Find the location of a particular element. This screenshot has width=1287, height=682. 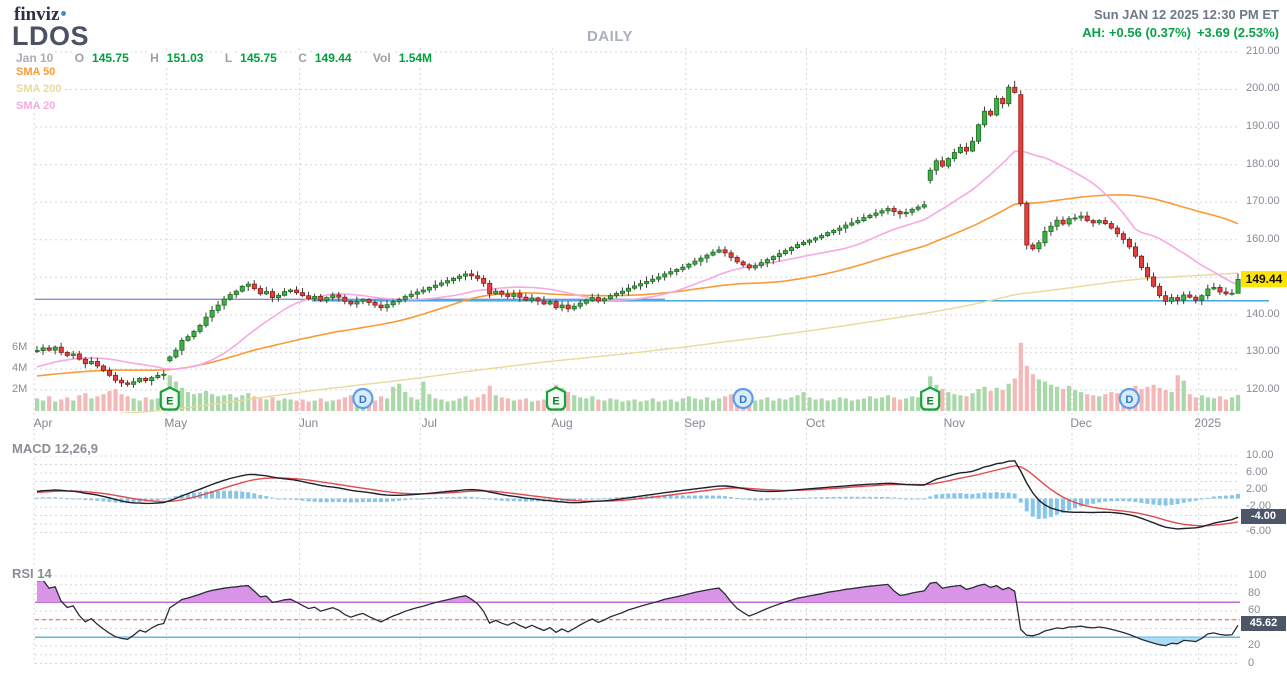

month-label-nov: Nov is located at coordinates (954, 423).